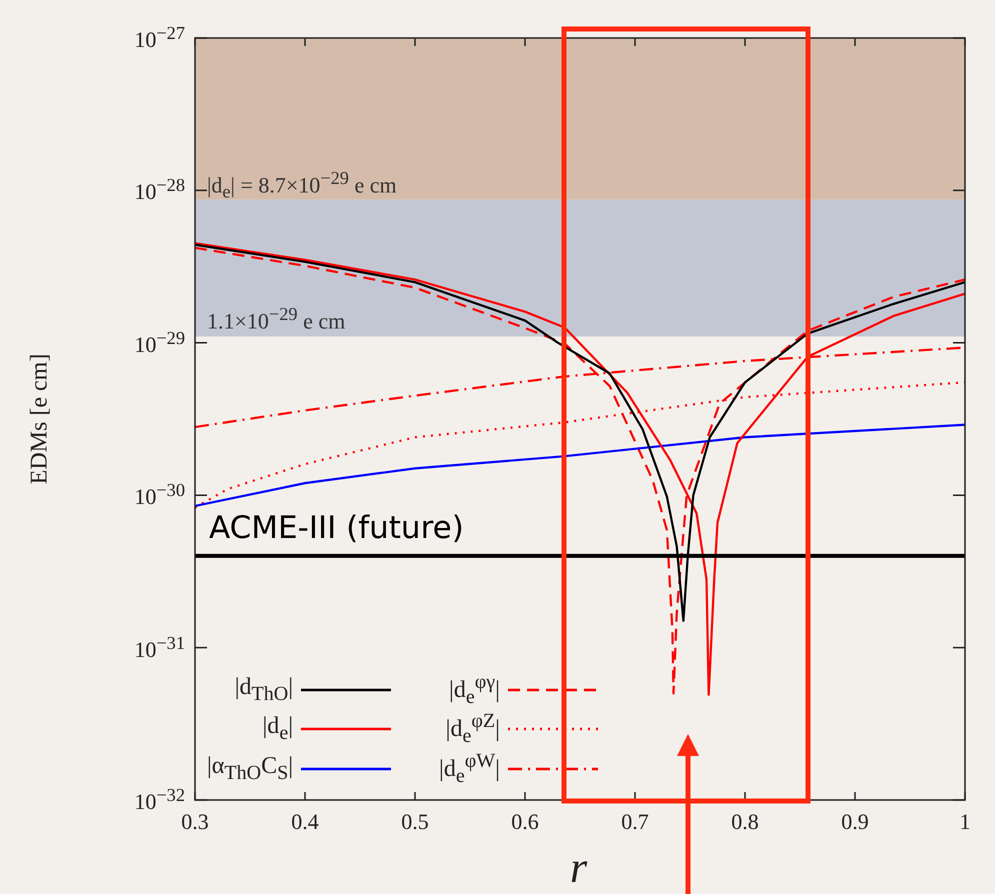 The height and width of the screenshot is (894, 995). I want to click on x-tick-label: 0.4, so click(305, 821).